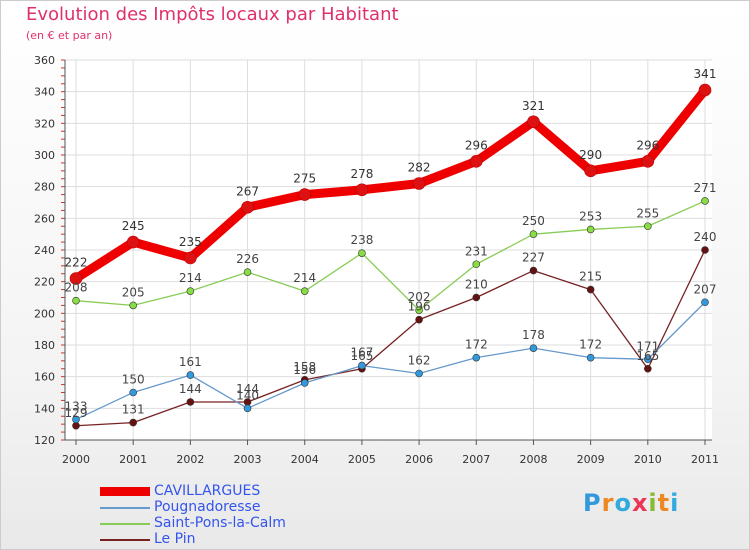  Describe the element at coordinates (69, 35) in the screenshot. I see `chart-subtitle: (en € et par an)` at that location.